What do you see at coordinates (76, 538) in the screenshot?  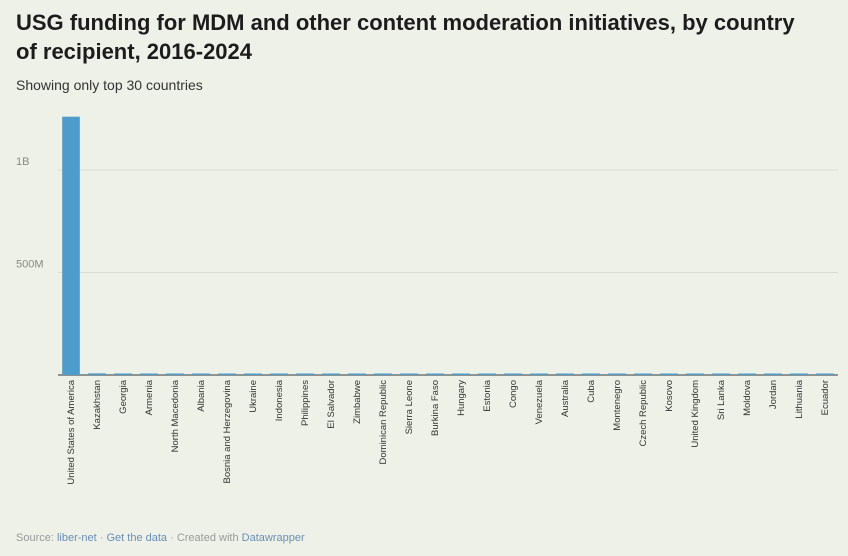 I see `source-link: liber-net` at bounding box center [76, 538].